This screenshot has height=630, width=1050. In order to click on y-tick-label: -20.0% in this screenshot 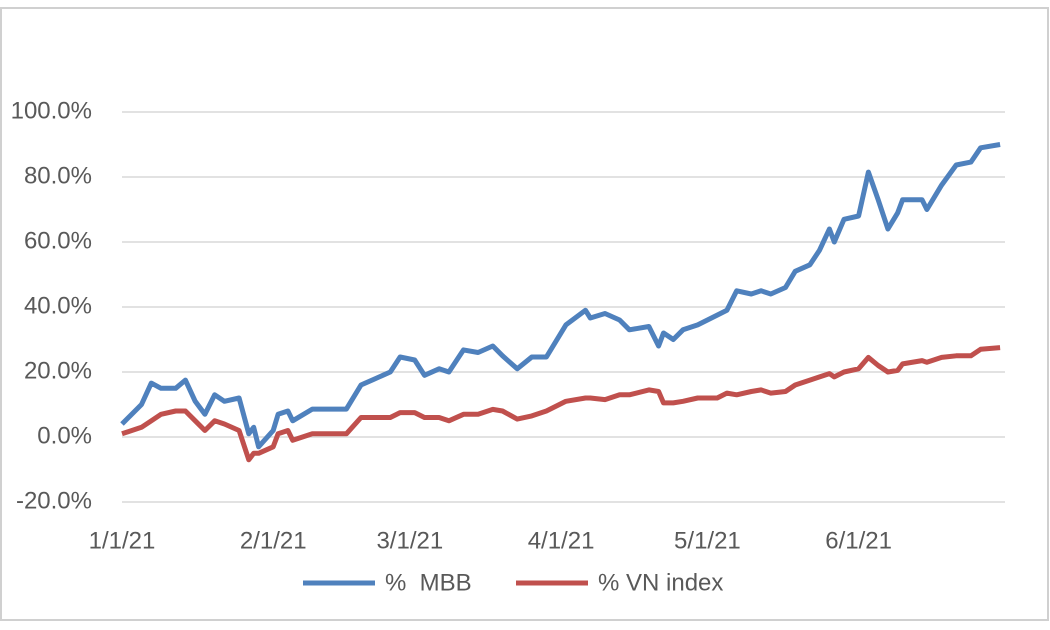, I will do `click(54, 500)`.